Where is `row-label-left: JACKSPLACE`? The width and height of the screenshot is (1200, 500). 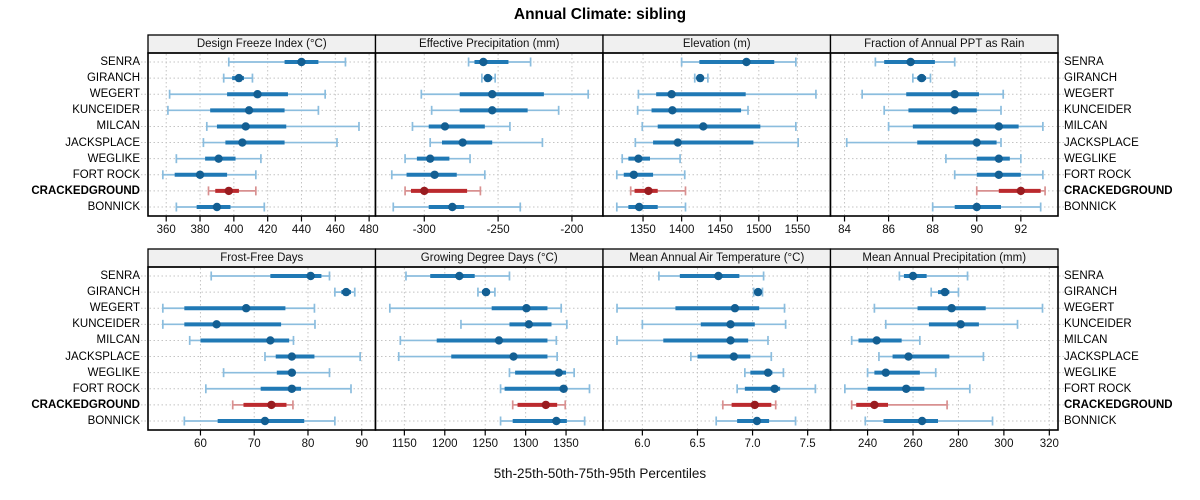 row-label-left: JACKSPLACE is located at coordinates (102, 356).